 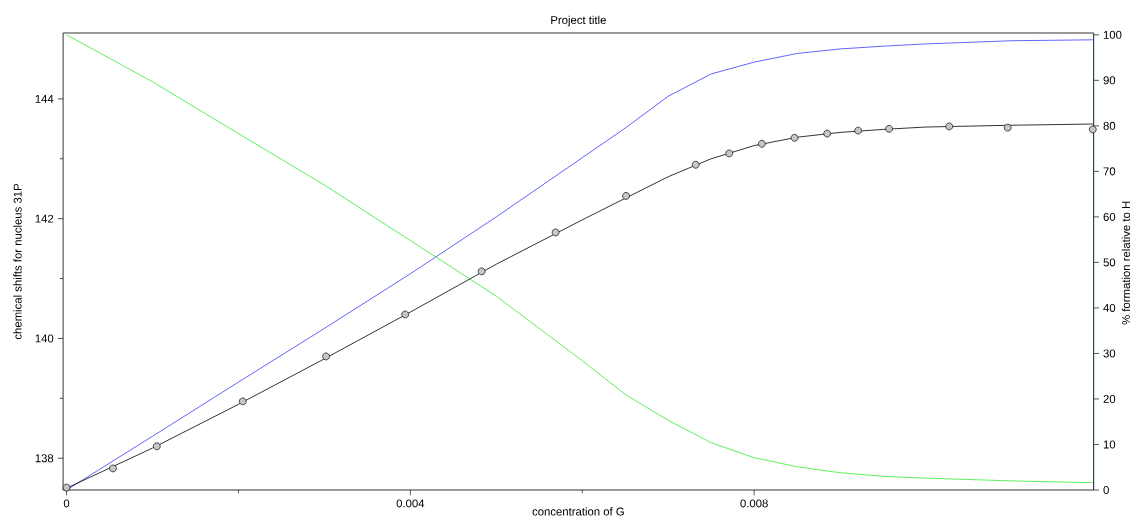 I want to click on y2-tick-label: 20, so click(x=1109, y=398).